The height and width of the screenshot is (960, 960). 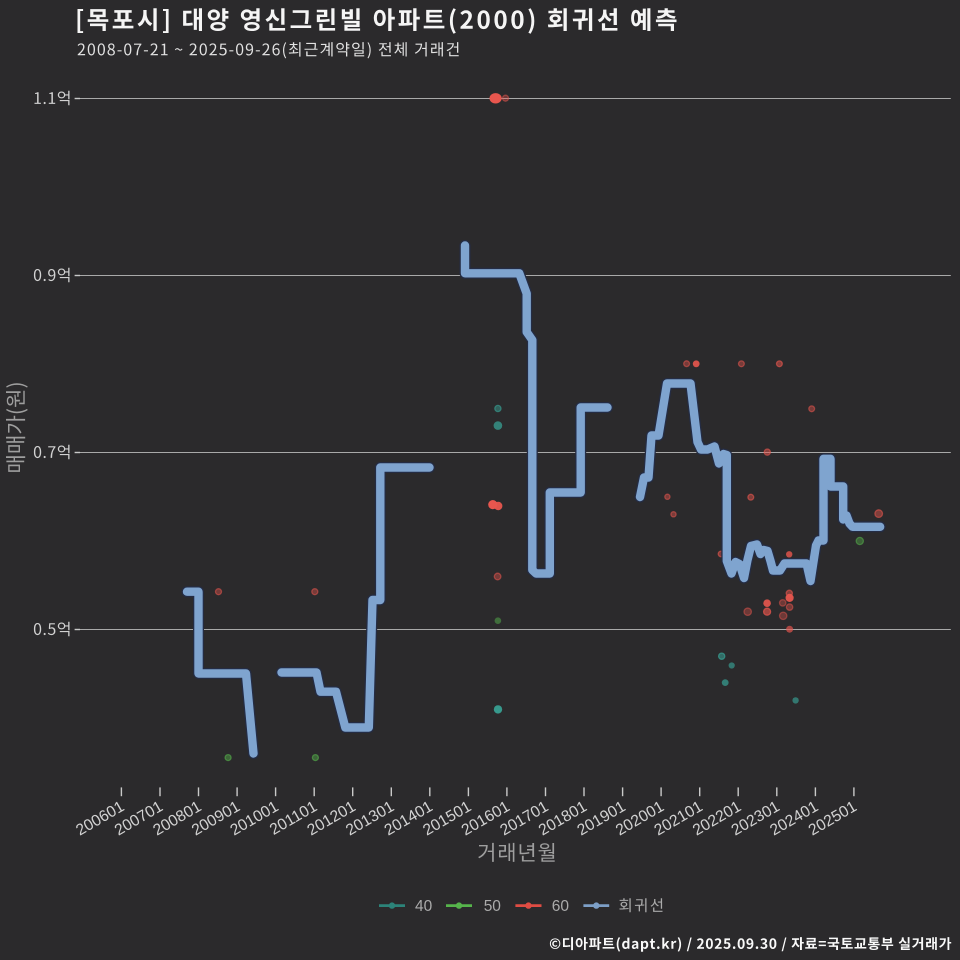 What do you see at coordinates (561, 906) in the screenshot?
I see `svg-text: 60` at bounding box center [561, 906].